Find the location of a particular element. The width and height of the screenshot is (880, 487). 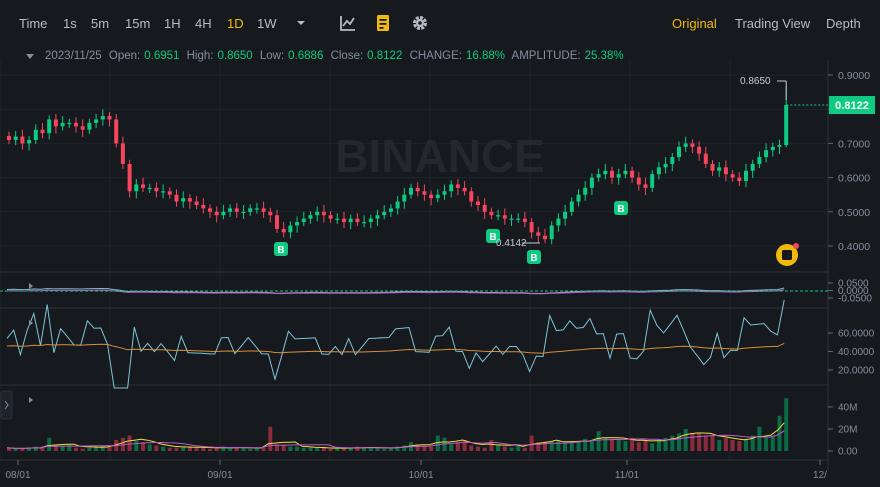

chevron-down-icon is located at coordinates (301, 23).